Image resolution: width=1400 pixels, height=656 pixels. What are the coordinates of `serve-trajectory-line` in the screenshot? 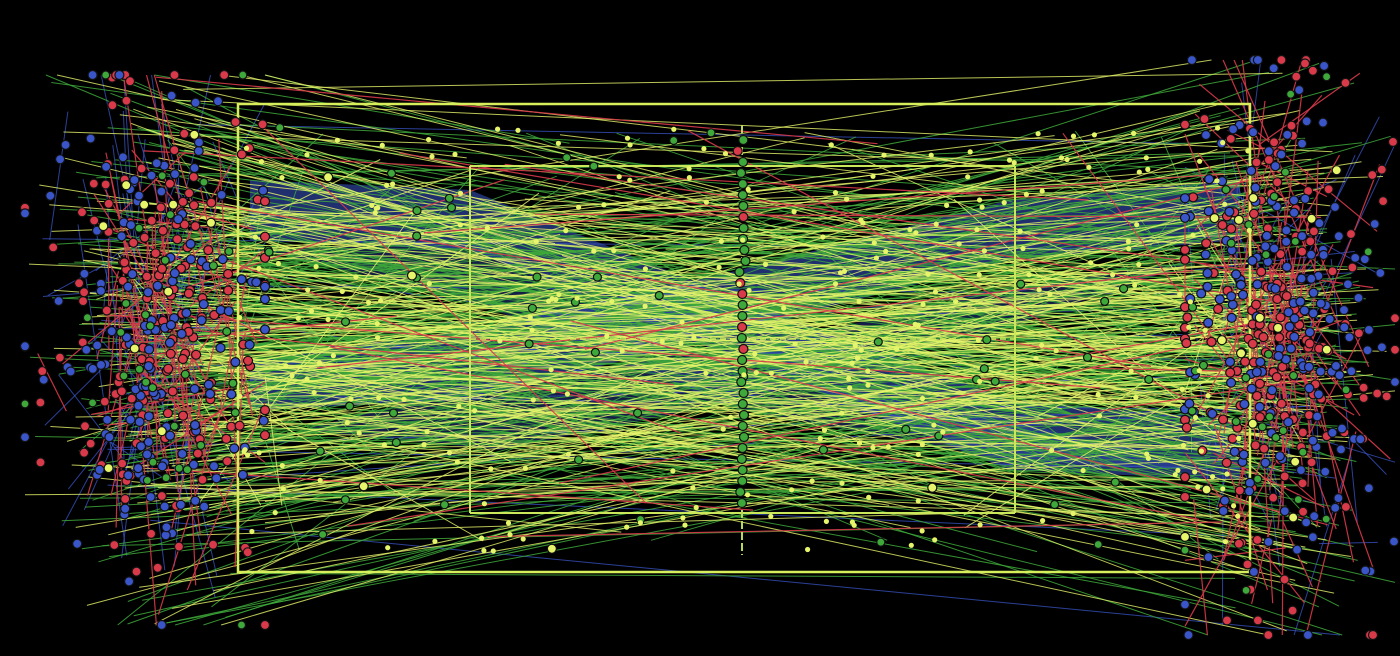 It's located at (691, 134).